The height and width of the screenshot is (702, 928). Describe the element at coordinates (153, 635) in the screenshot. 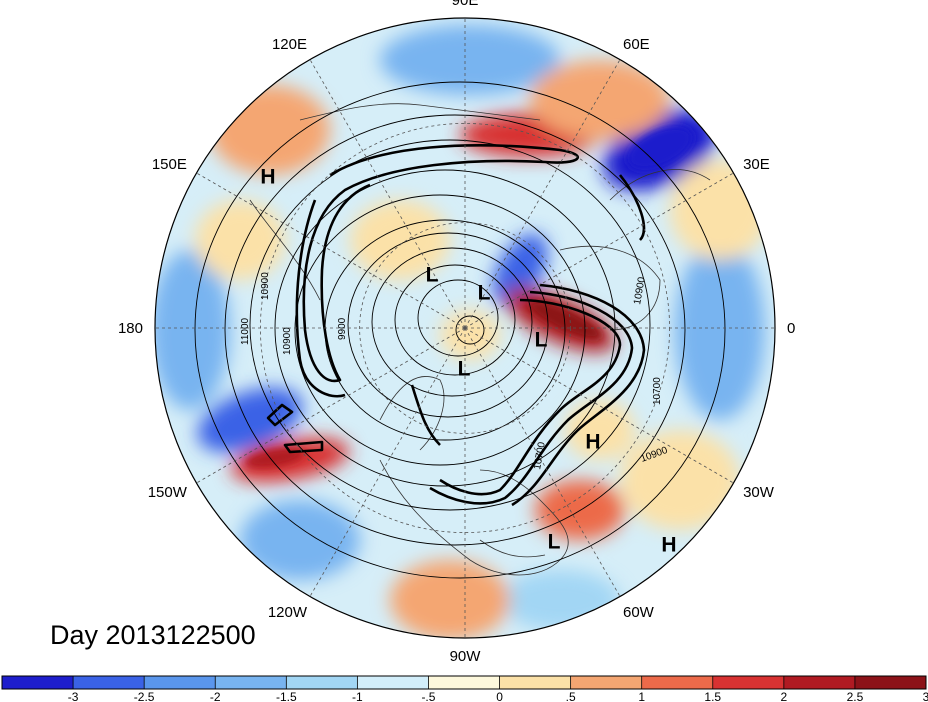

I see `map-title: Day 2013122500` at that location.